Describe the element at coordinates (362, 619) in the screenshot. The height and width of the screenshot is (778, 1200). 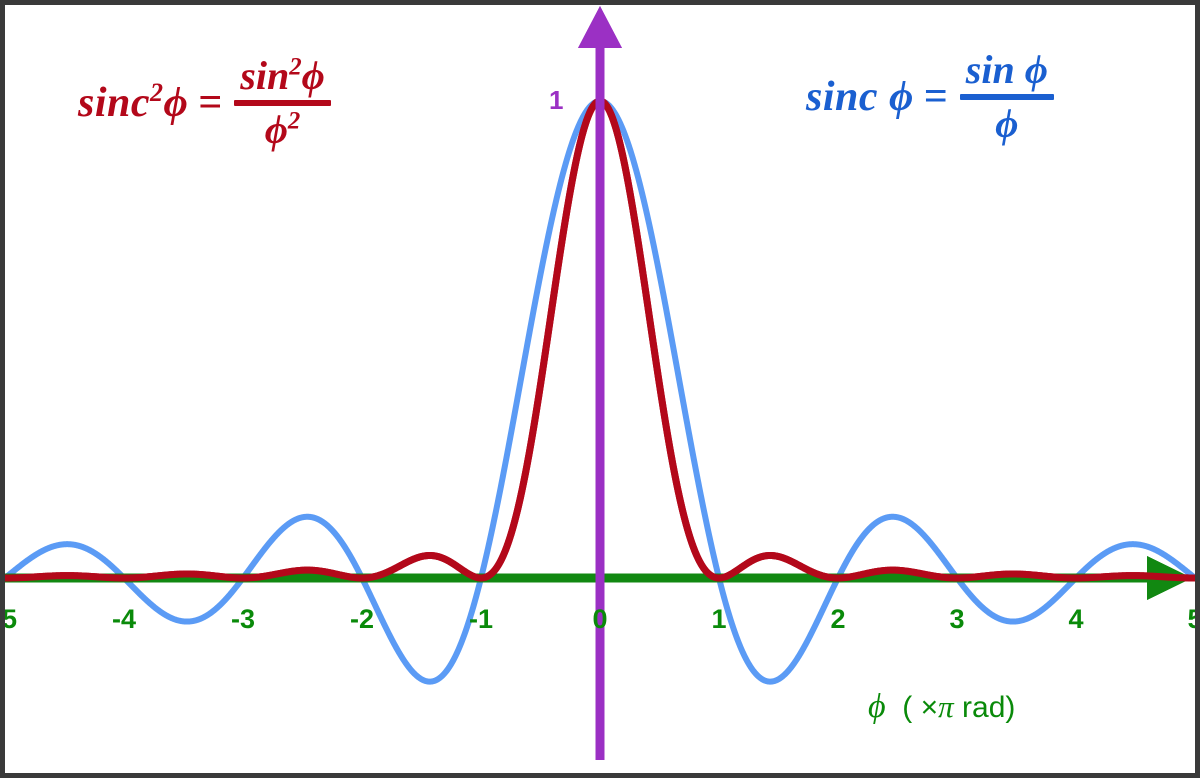
I see `x-tick-label-neg2: -2` at that location.